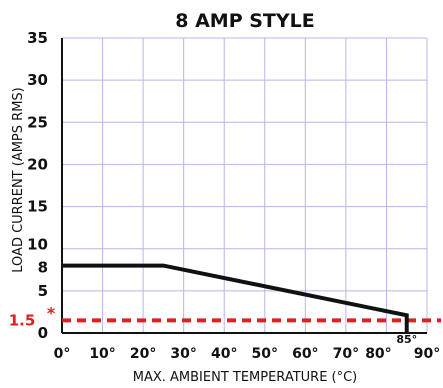  I want to click on x-tick-label: 10°, so click(102, 354).